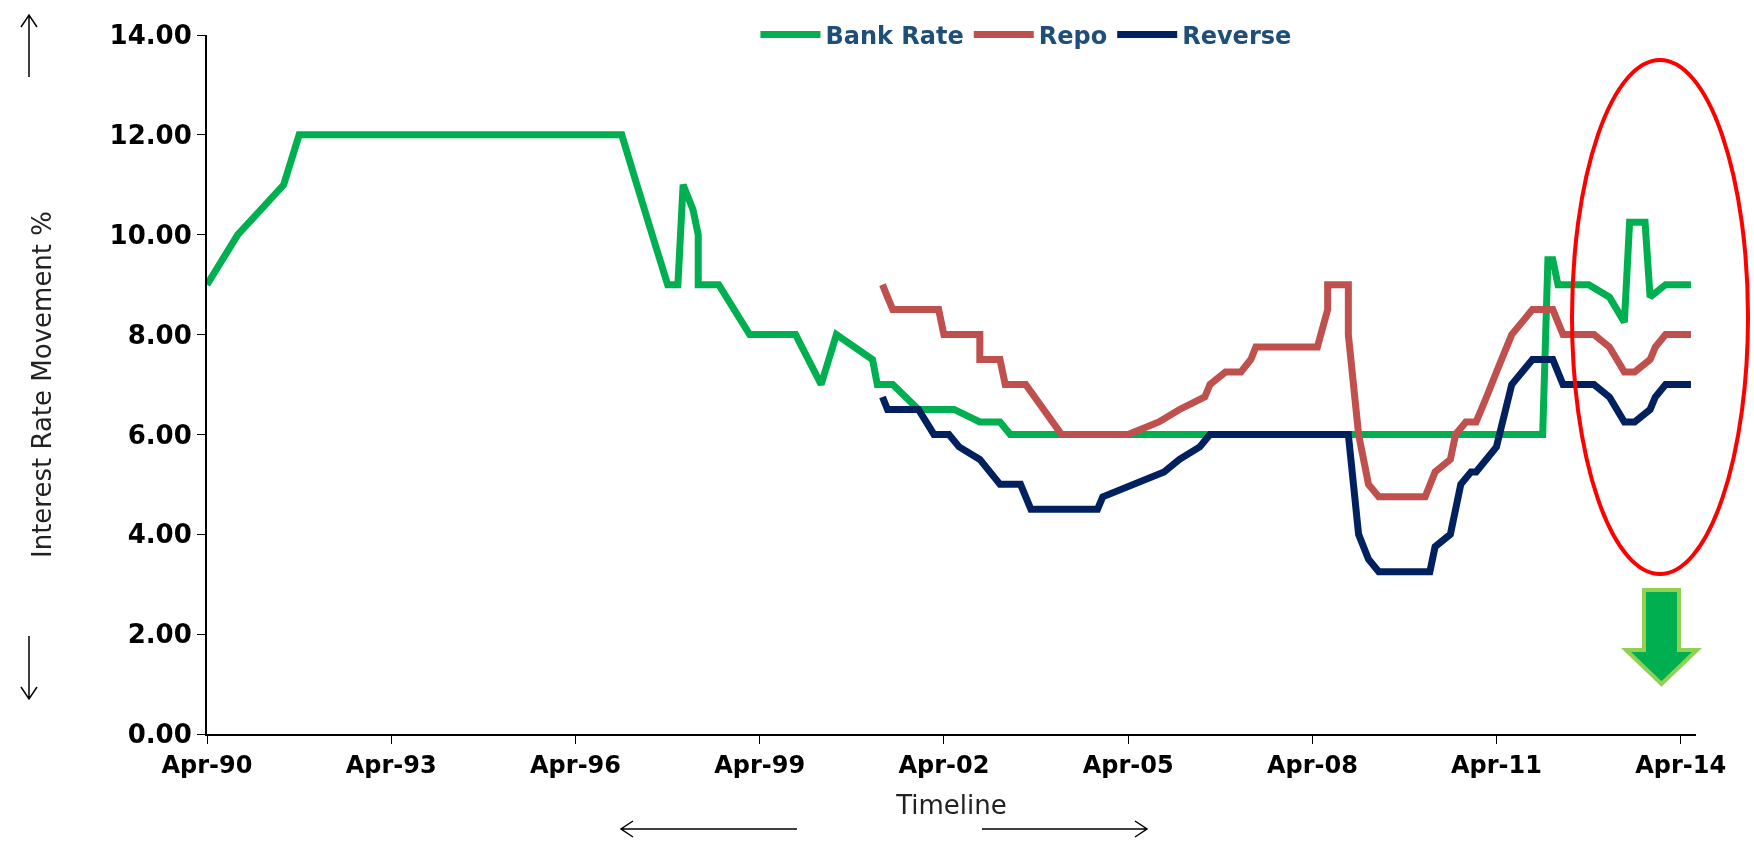  What do you see at coordinates (150, 134) in the screenshot?
I see `y-tick-label: 12.00` at bounding box center [150, 134].